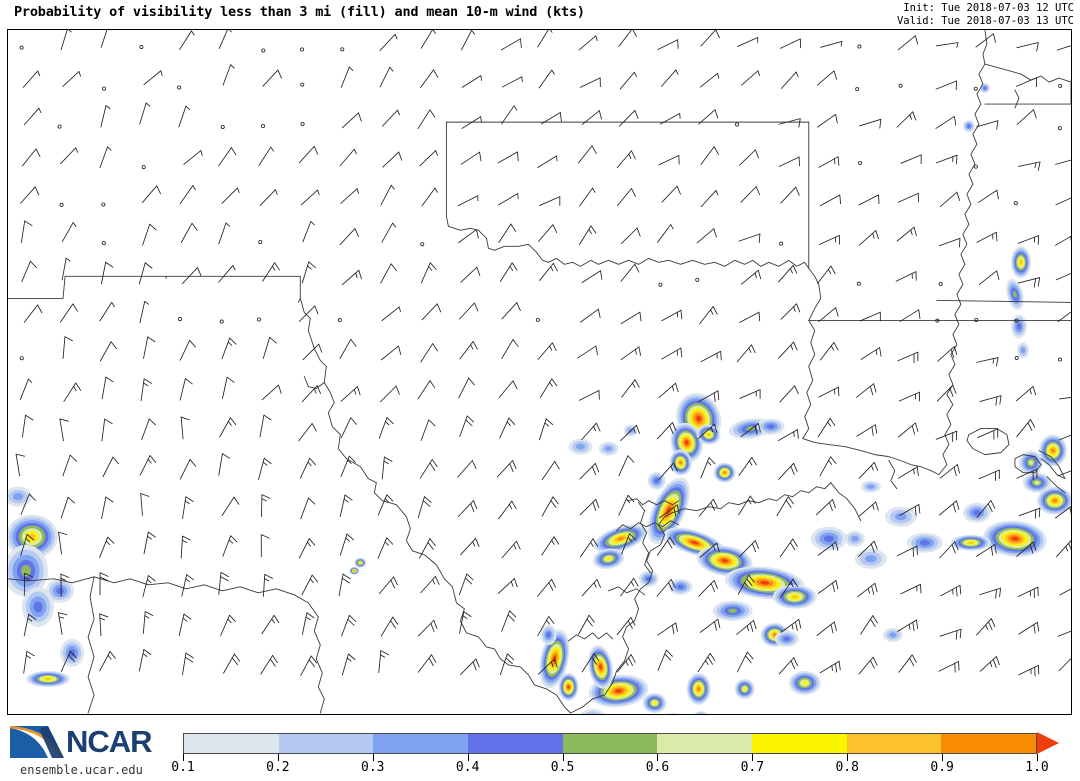 The height and width of the screenshot is (781, 1080). What do you see at coordinates (988, 8) in the screenshot?
I see `init-time-label: Init: Tue 2018-07-03 12 UTC` at bounding box center [988, 8].